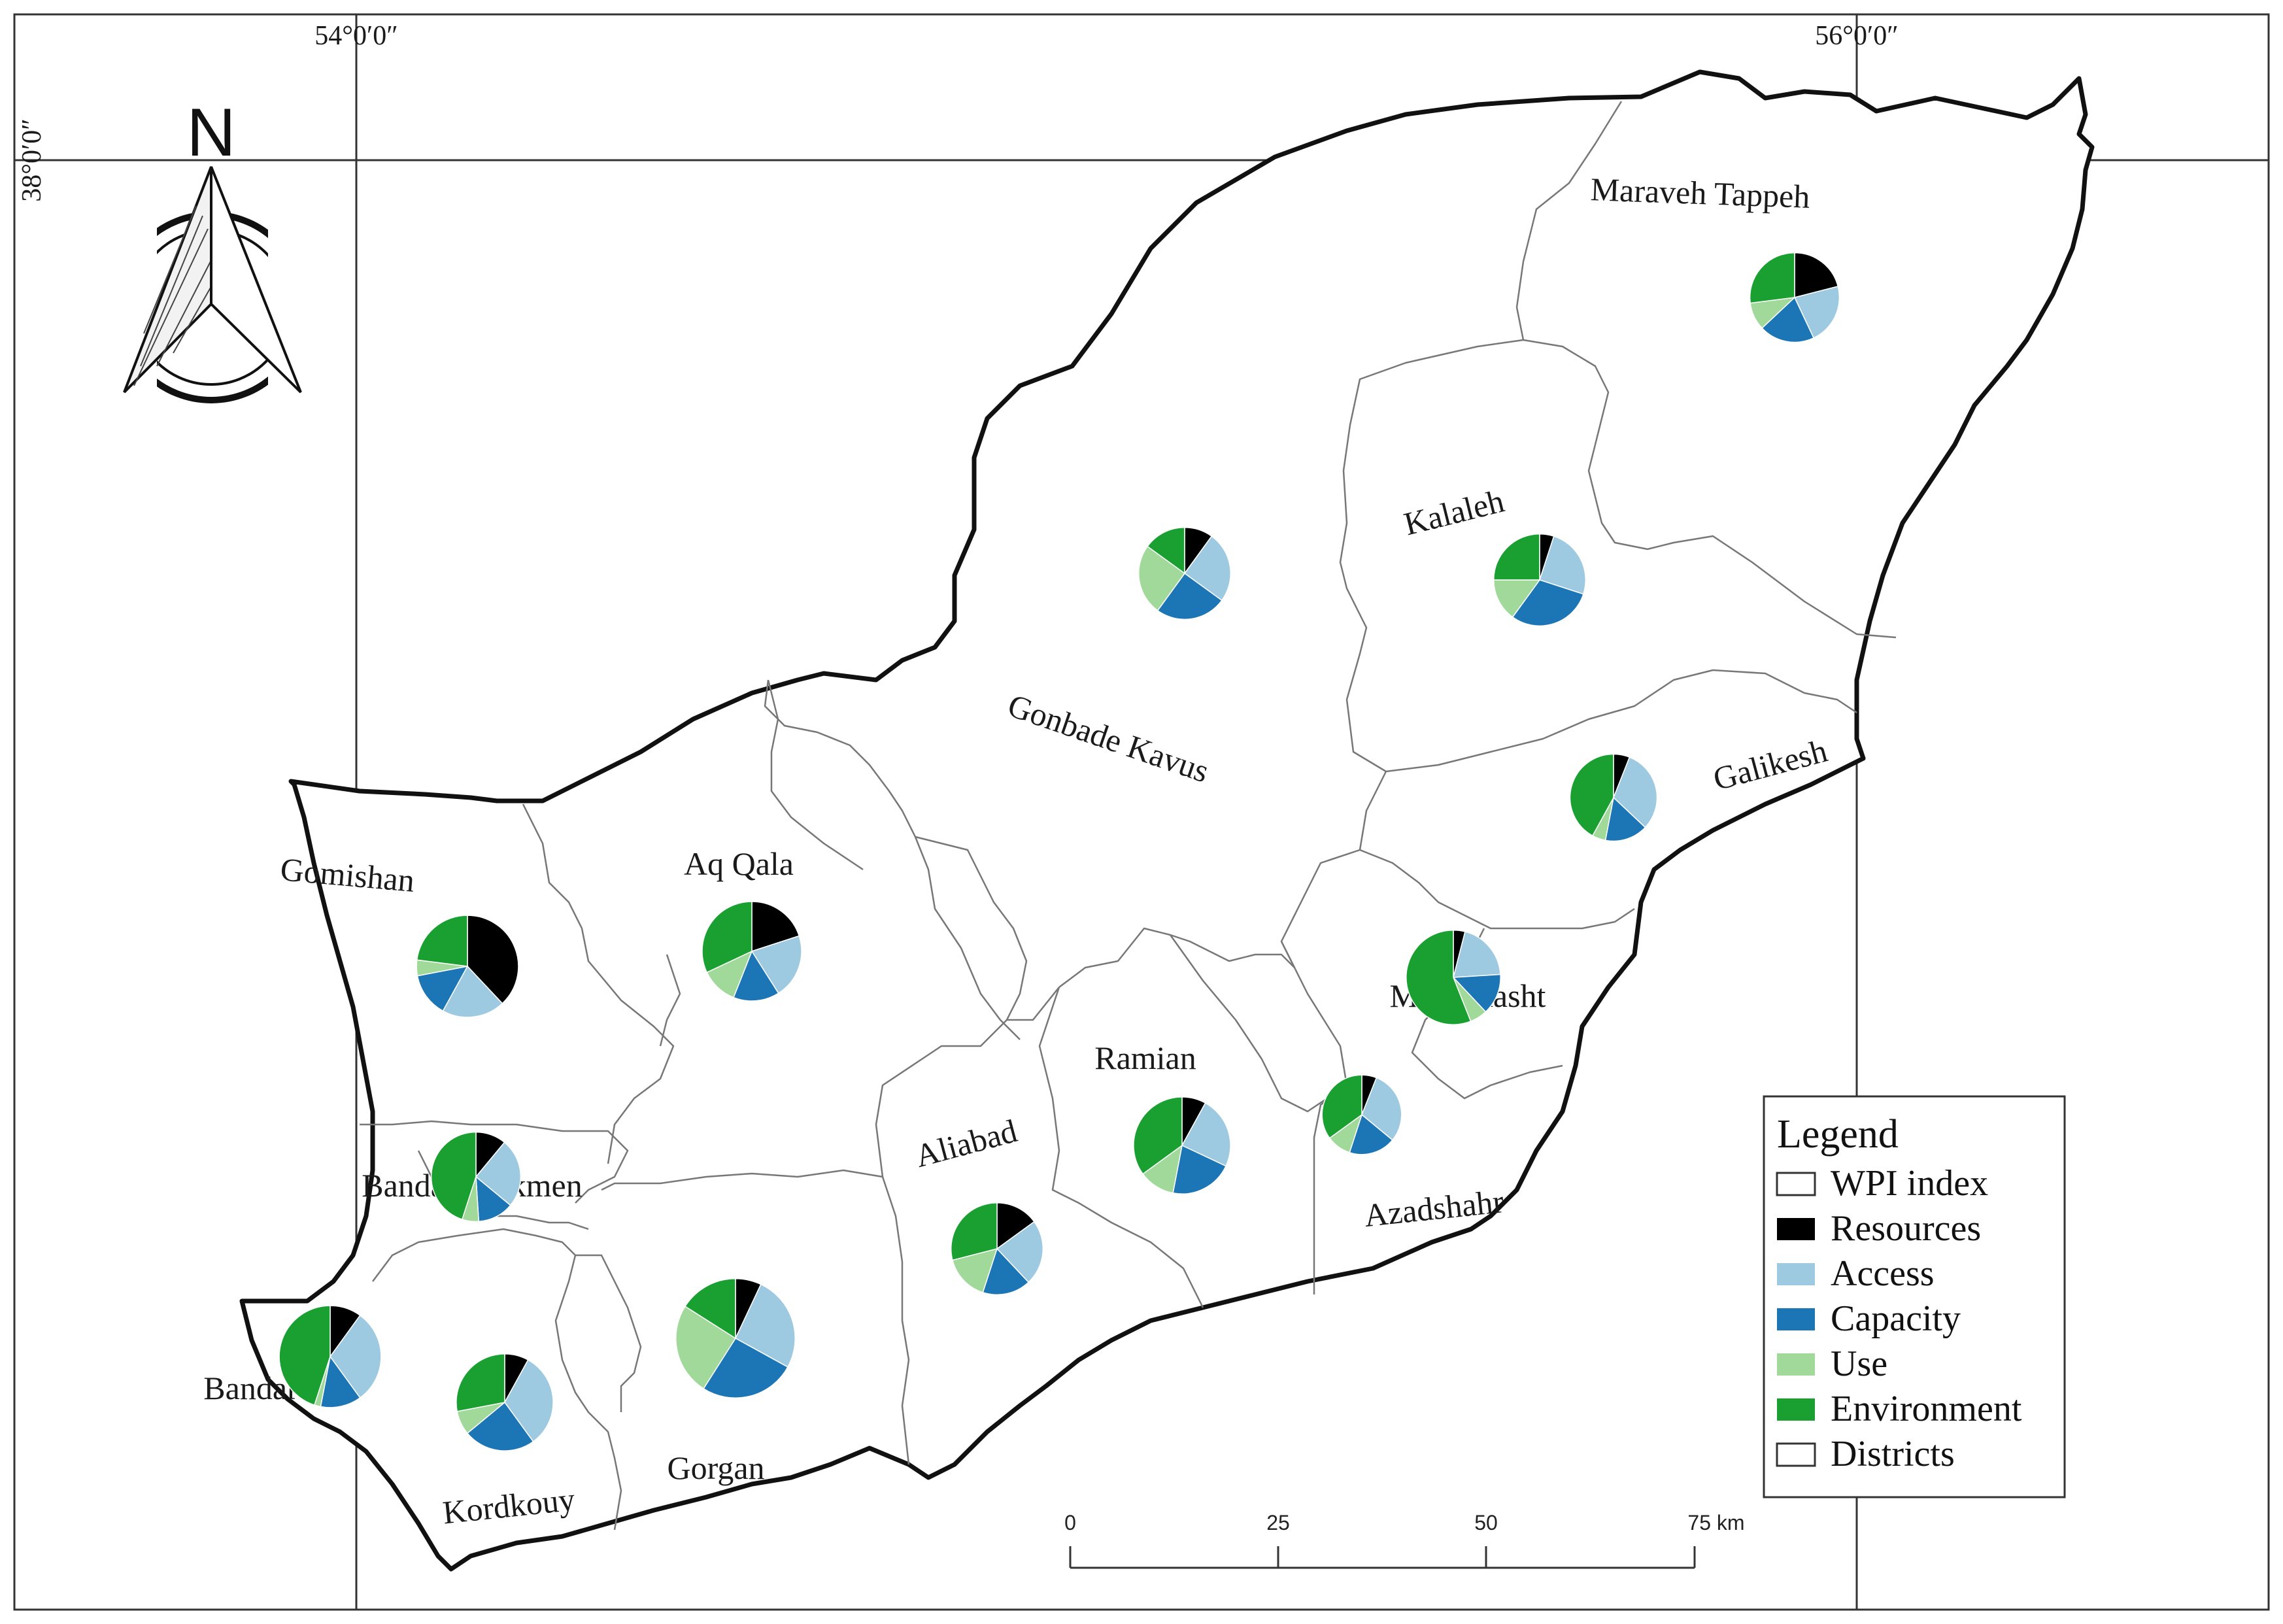  I want to click on pie-slice-azadshahr-access, so click(1381, 1109).